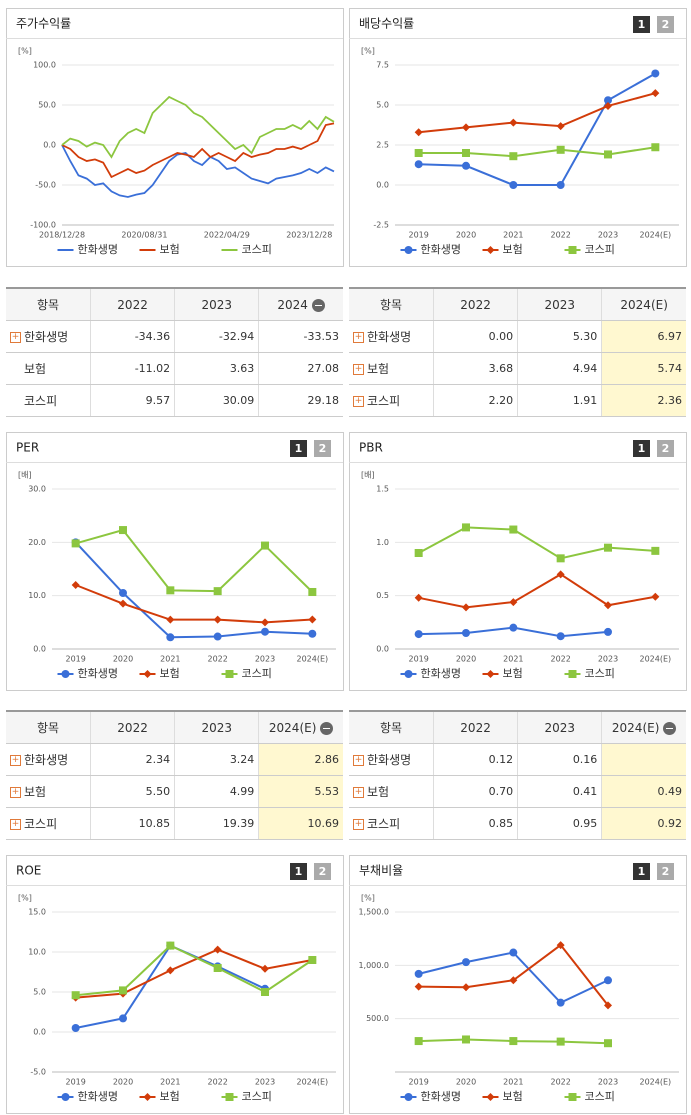 The image size is (691, 1115). I want to click on panel, so click(175, 137).